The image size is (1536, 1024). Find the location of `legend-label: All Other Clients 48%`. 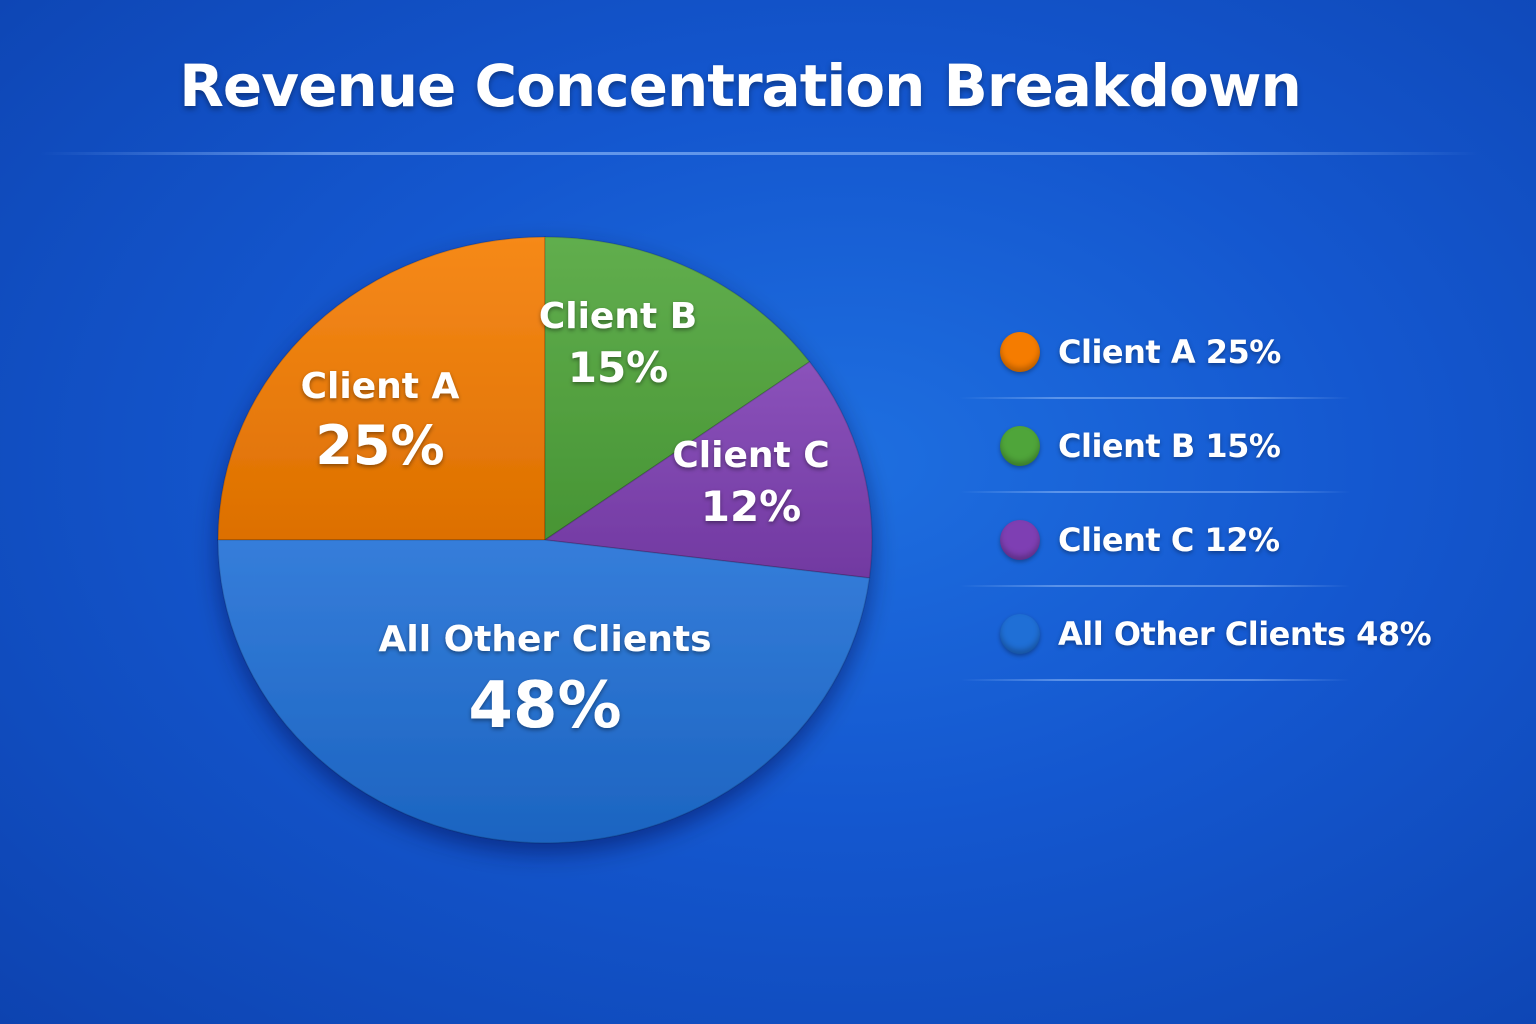

legend-label: All Other Clients 48% is located at coordinates (1245, 634).